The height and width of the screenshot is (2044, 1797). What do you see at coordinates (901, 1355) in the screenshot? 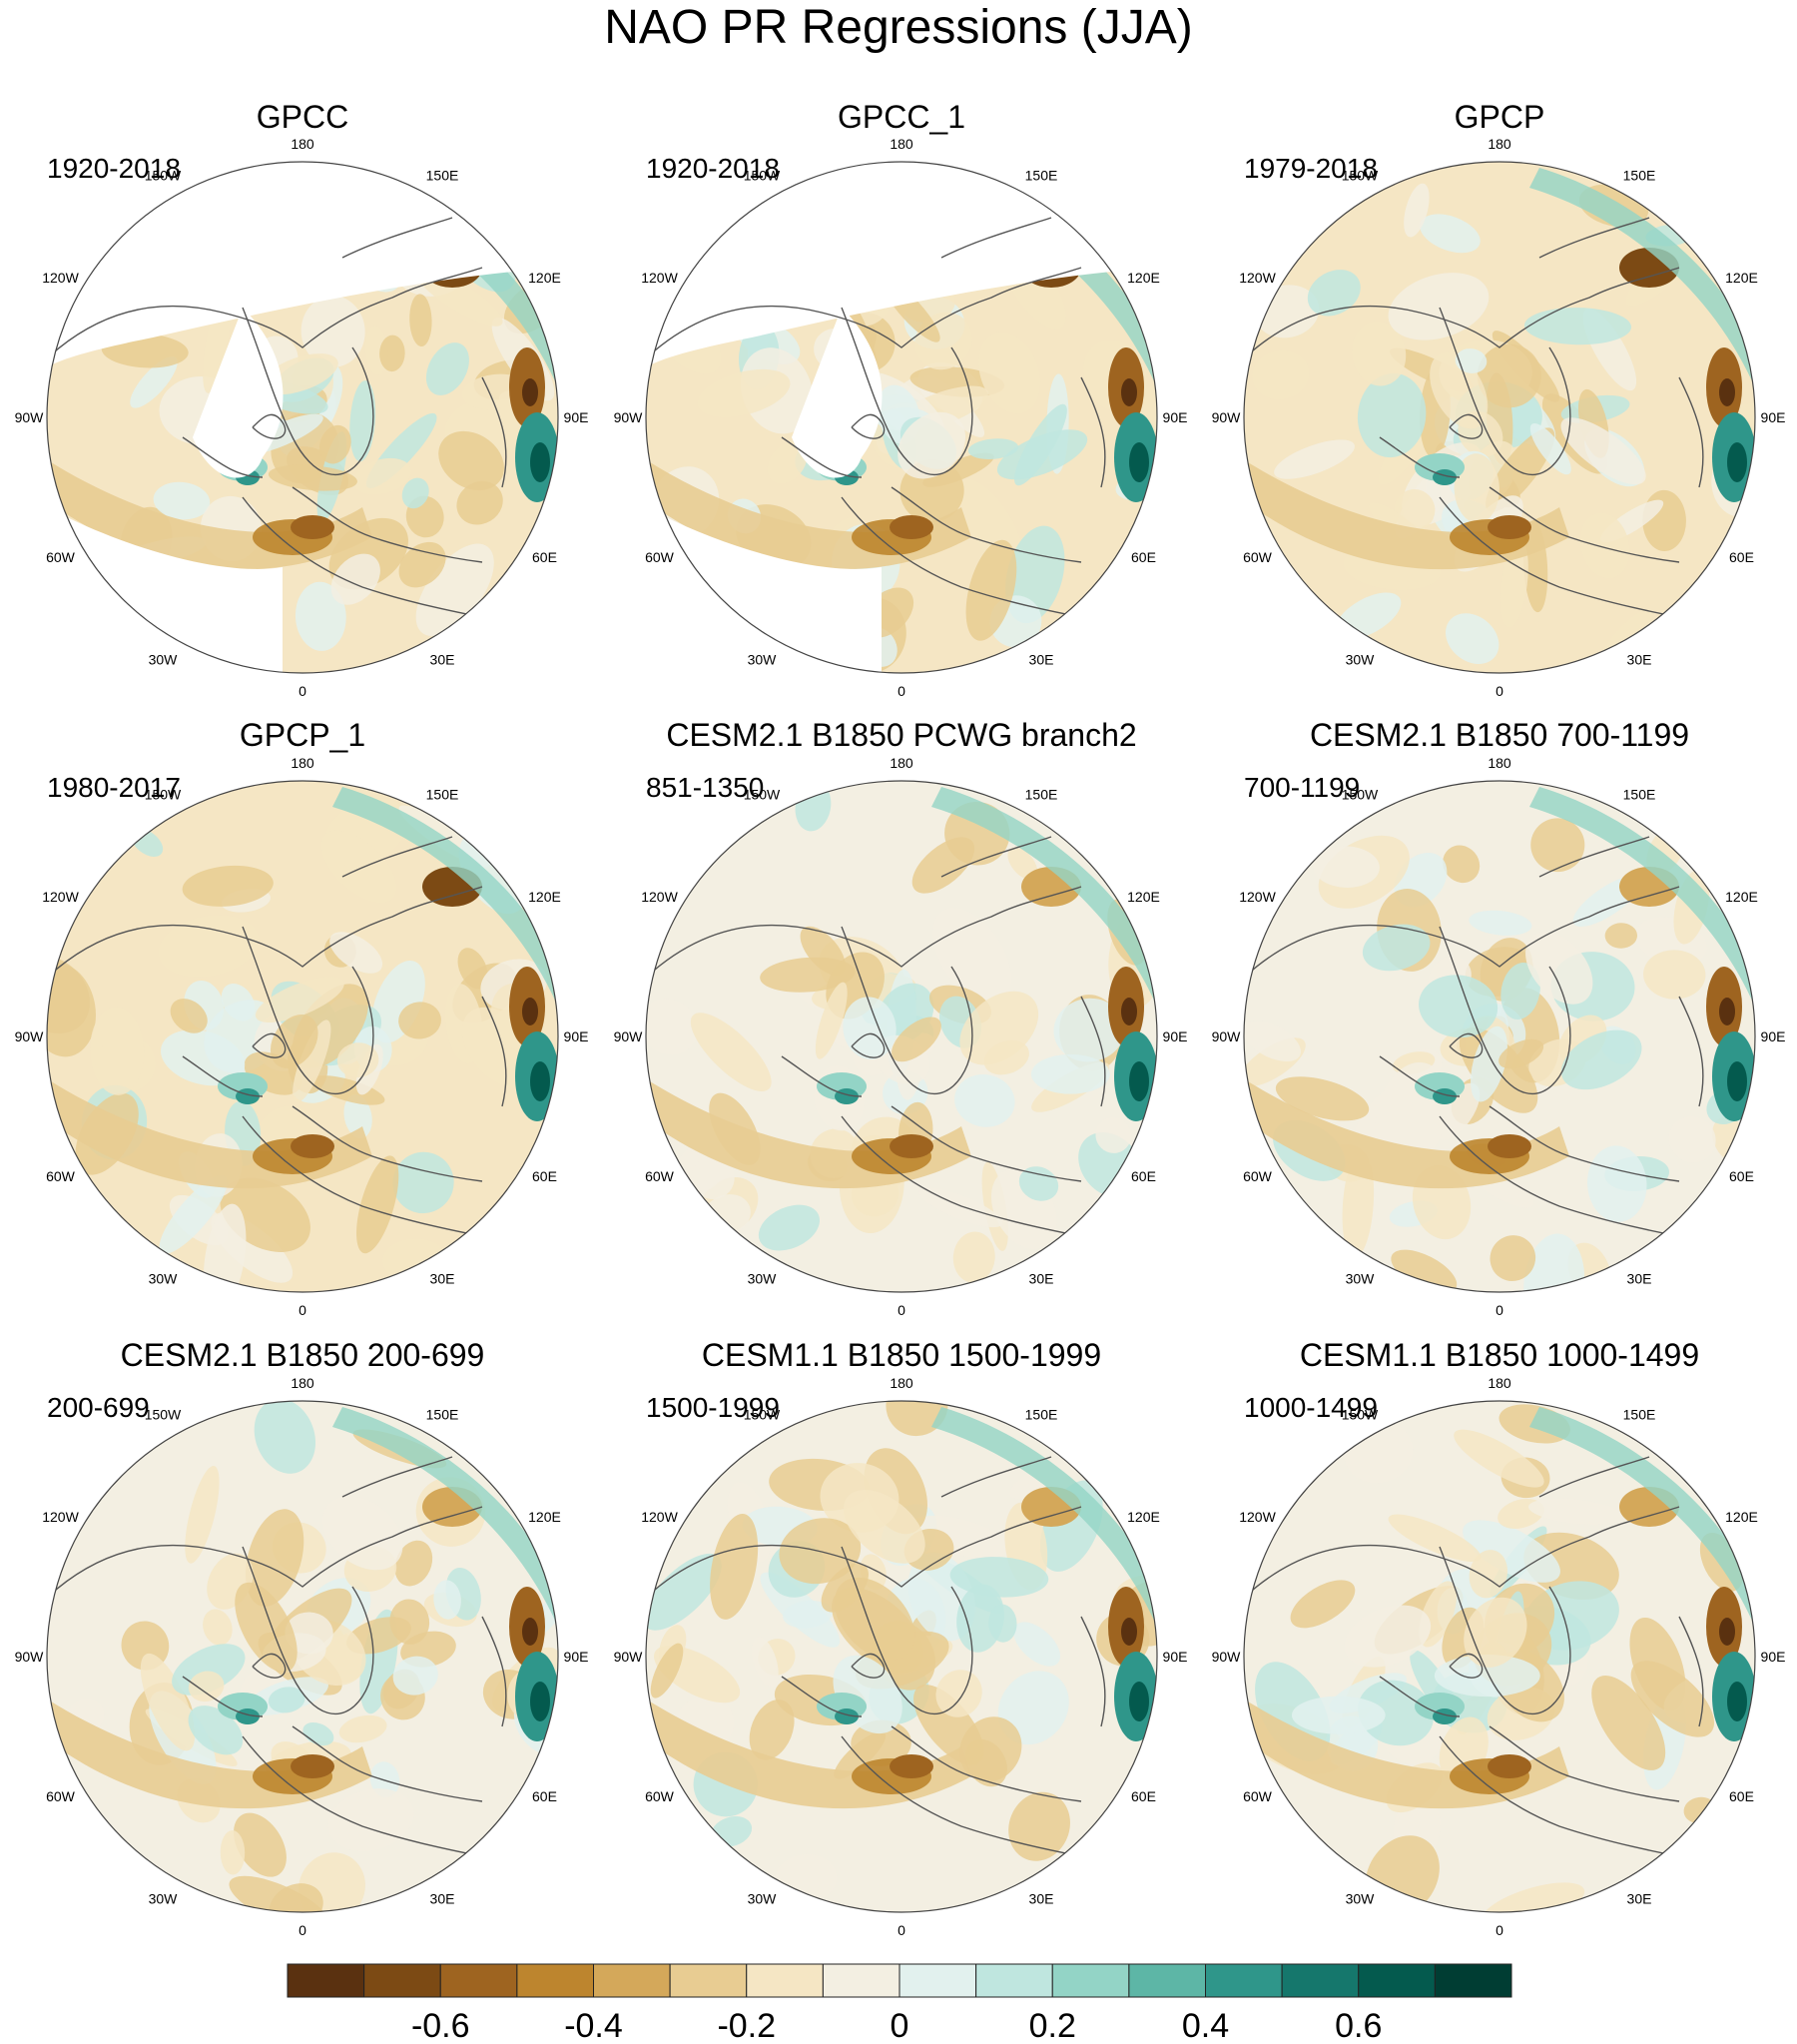
I see `panel-title: CESM1.1 B1850 1500-1999` at bounding box center [901, 1355].